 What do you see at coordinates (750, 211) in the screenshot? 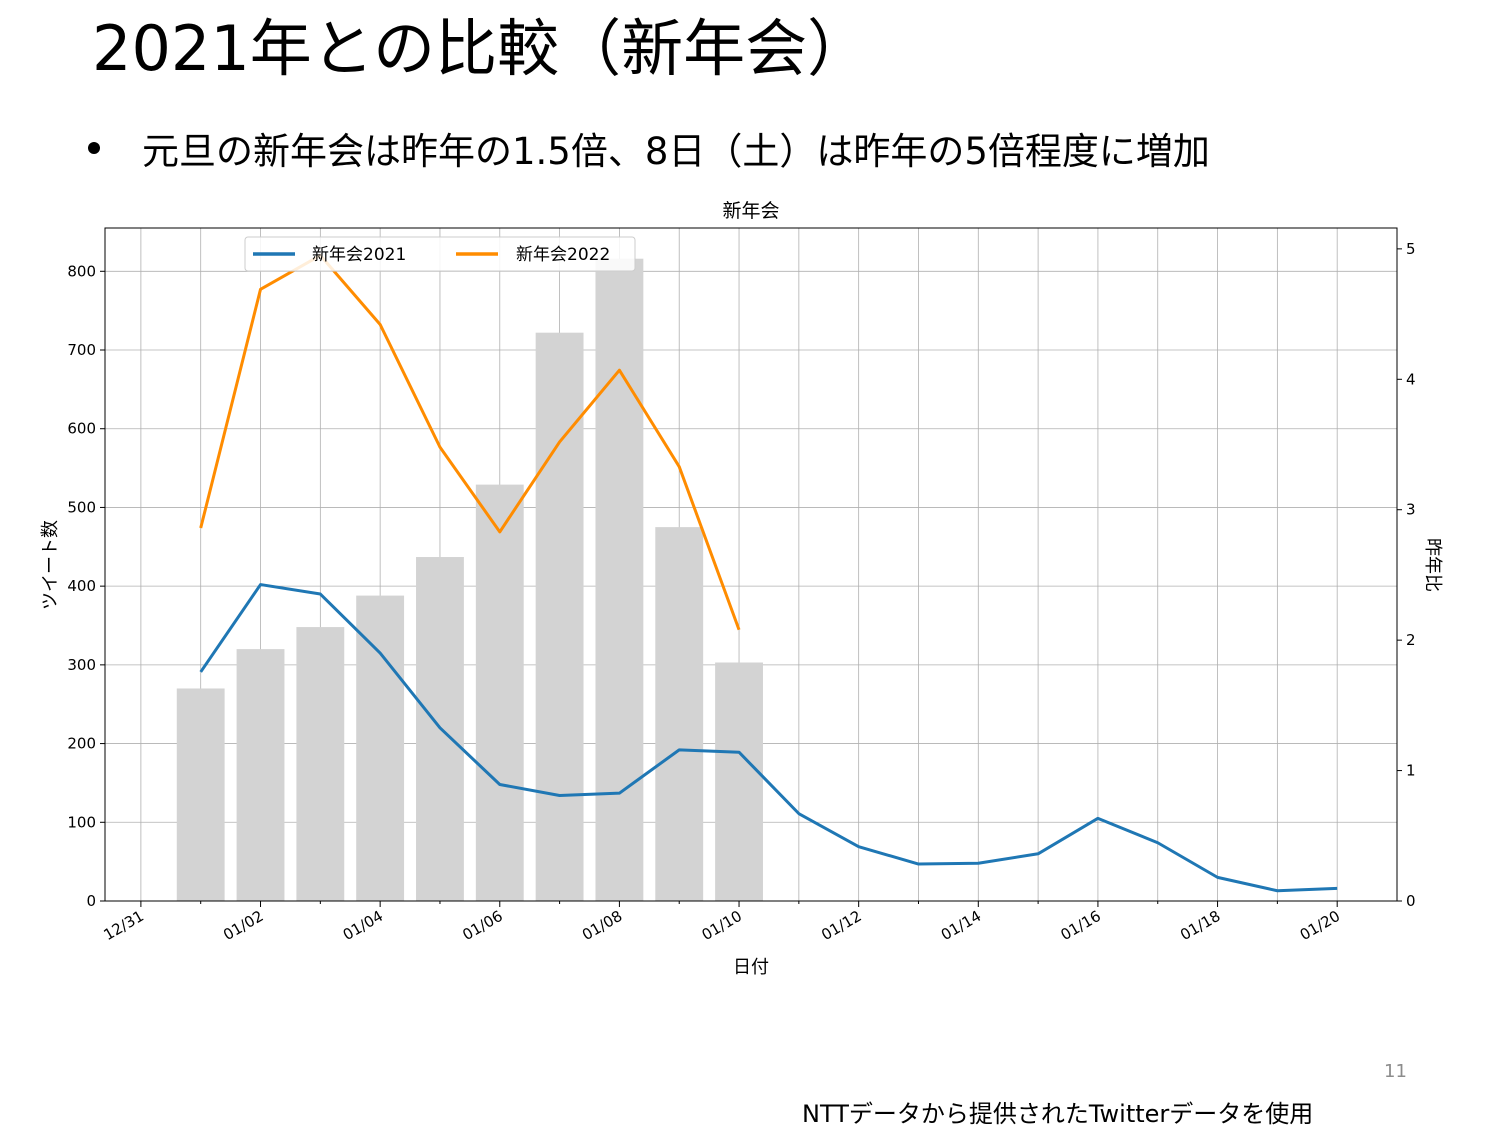
I see `chart-title: 新年会` at bounding box center [750, 211].